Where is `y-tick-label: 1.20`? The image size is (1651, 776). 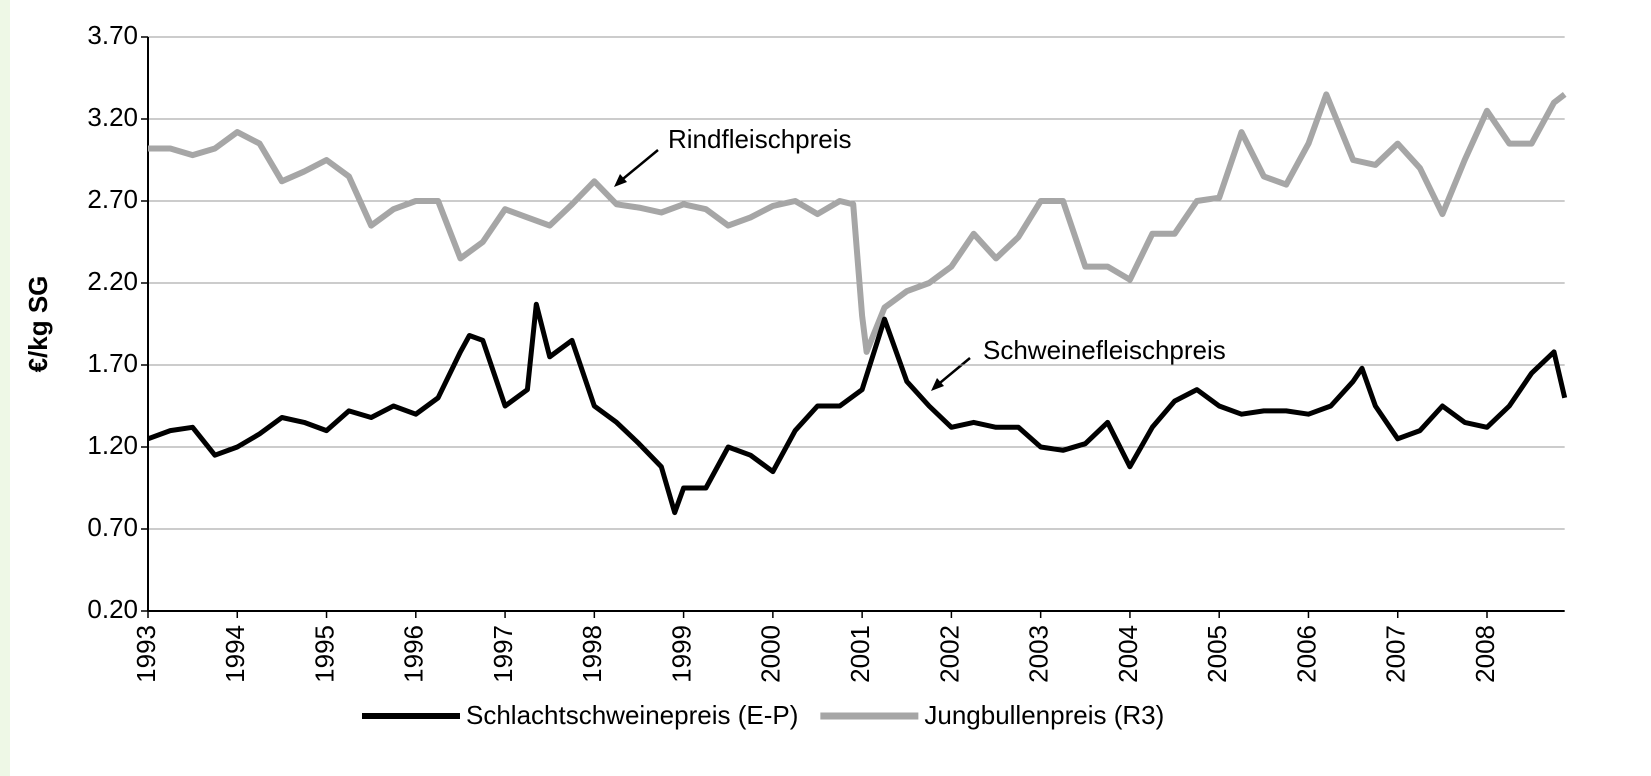 y-tick-label: 1.20 is located at coordinates (112, 445).